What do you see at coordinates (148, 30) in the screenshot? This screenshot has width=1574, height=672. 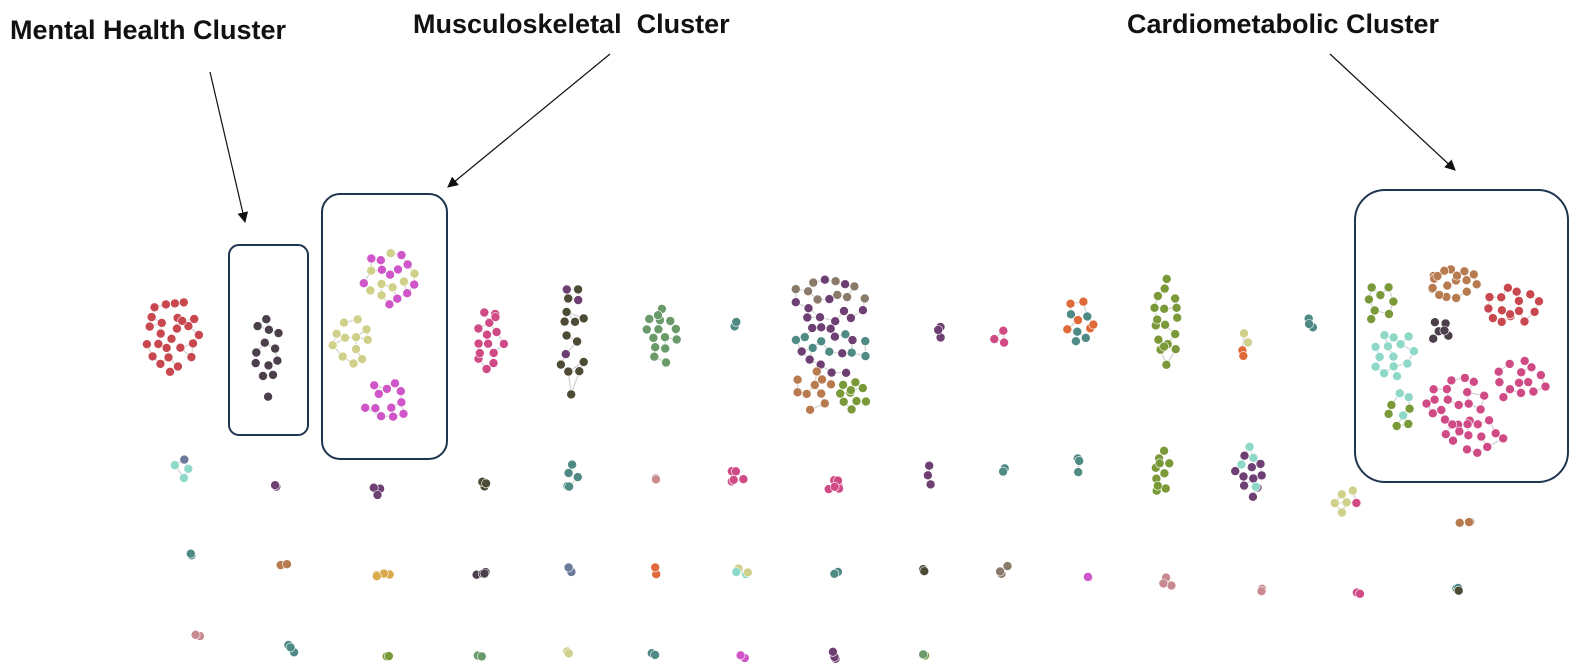 I see `cluster-label: Mental Health Cluster` at bounding box center [148, 30].